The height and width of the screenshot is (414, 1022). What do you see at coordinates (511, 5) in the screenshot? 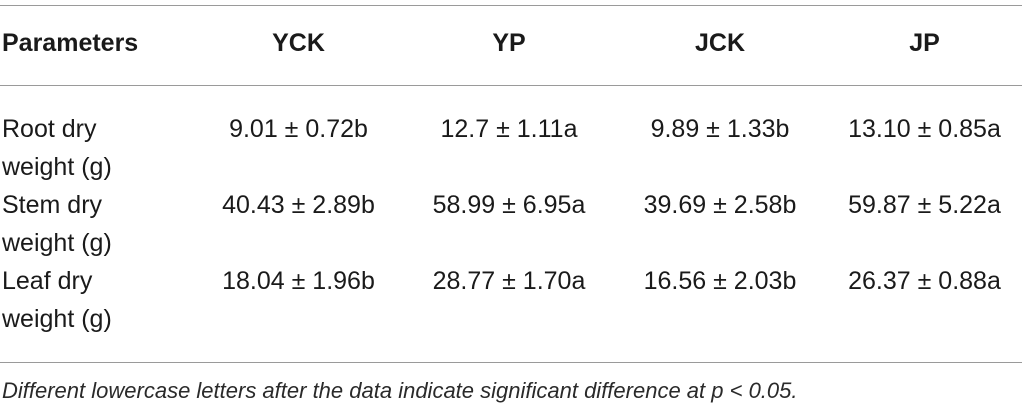
I see `table-top-rule` at bounding box center [511, 5].